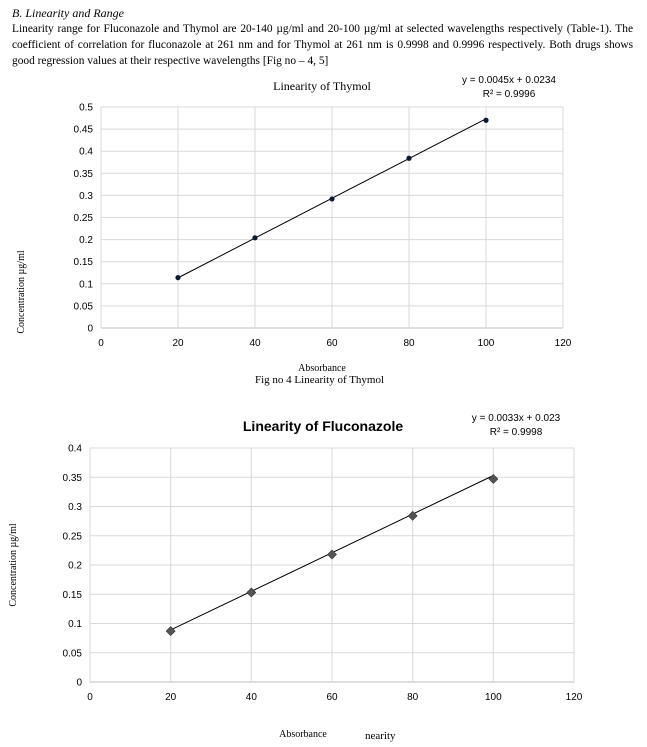 Image resolution: width=647 pixels, height=747 pixels. I want to click on trend-equation: y = 0.0033x + 0.023, so click(516, 418).